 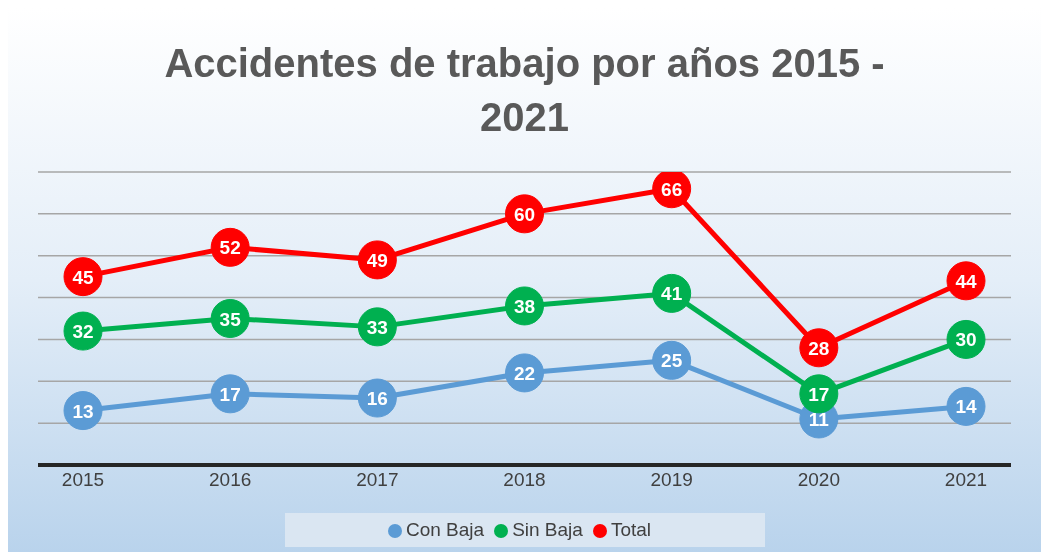 What do you see at coordinates (377, 260) in the screenshot?
I see `data-label: 49` at bounding box center [377, 260].